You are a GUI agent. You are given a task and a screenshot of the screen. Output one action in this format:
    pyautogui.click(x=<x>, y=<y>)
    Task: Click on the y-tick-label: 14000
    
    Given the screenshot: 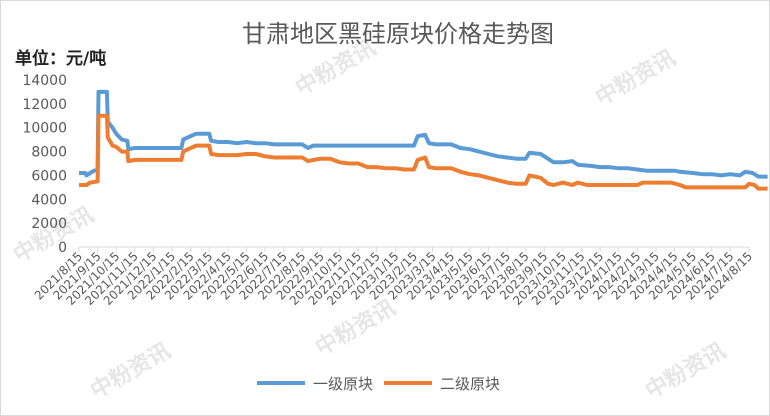 What is the action you would take?
    pyautogui.click(x=44, y=81)
    